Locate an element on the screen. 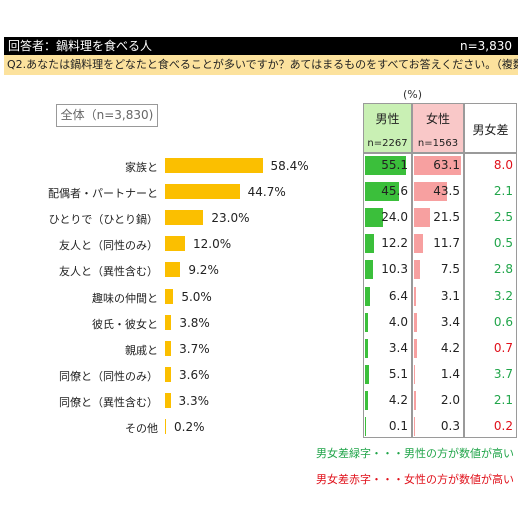 This screenshot has height=527, width=522. male-value: 55.1 is located at coordinates (394, 165).